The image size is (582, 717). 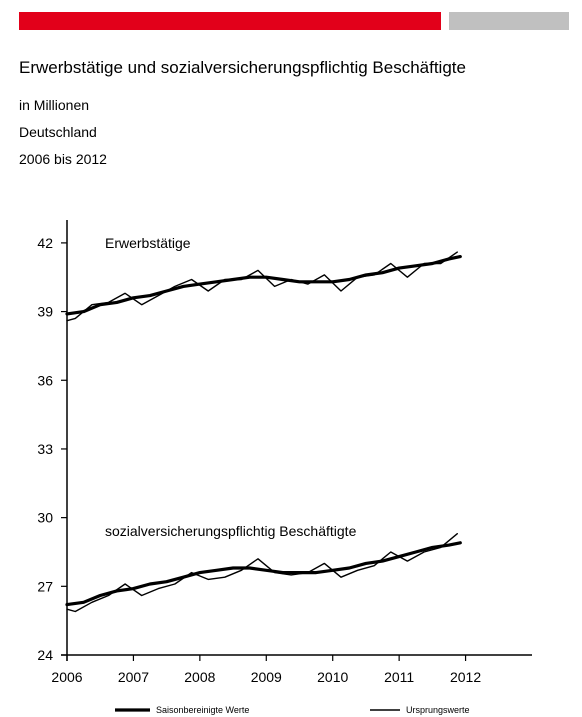 What do you see at coordinates (45, 243) in the screenshot?
I see `y-tick-label: 42` at bounding box center [45, 243].